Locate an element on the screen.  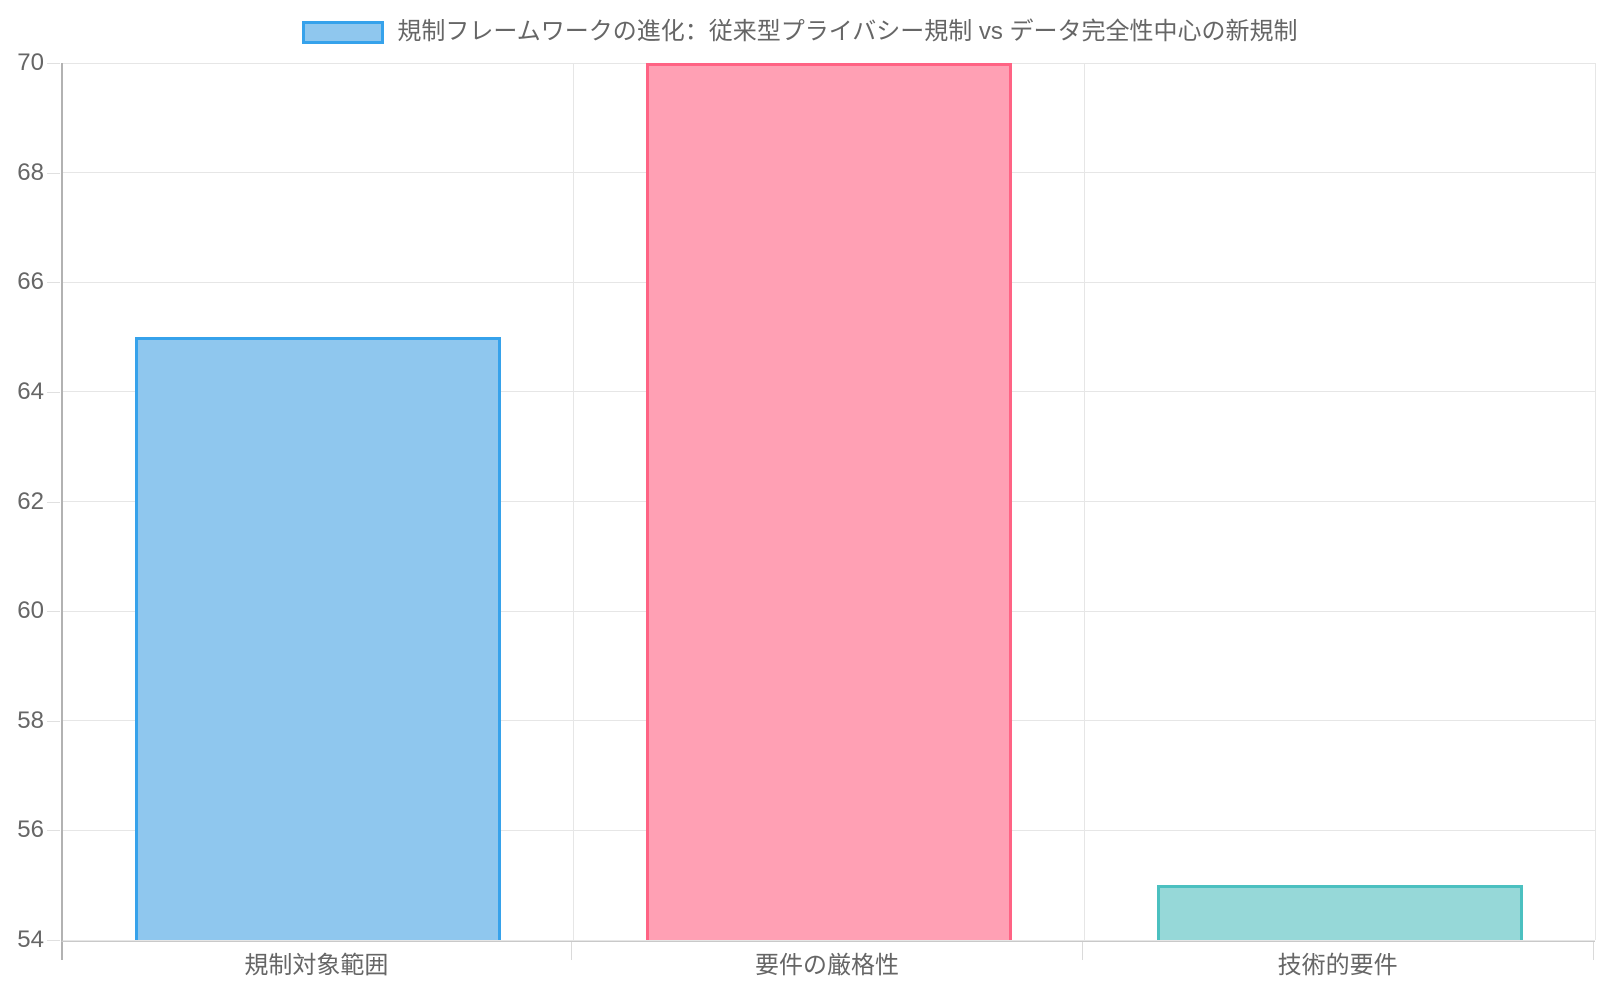
bar-技術的要件 is located at coordinates (1340, 912).